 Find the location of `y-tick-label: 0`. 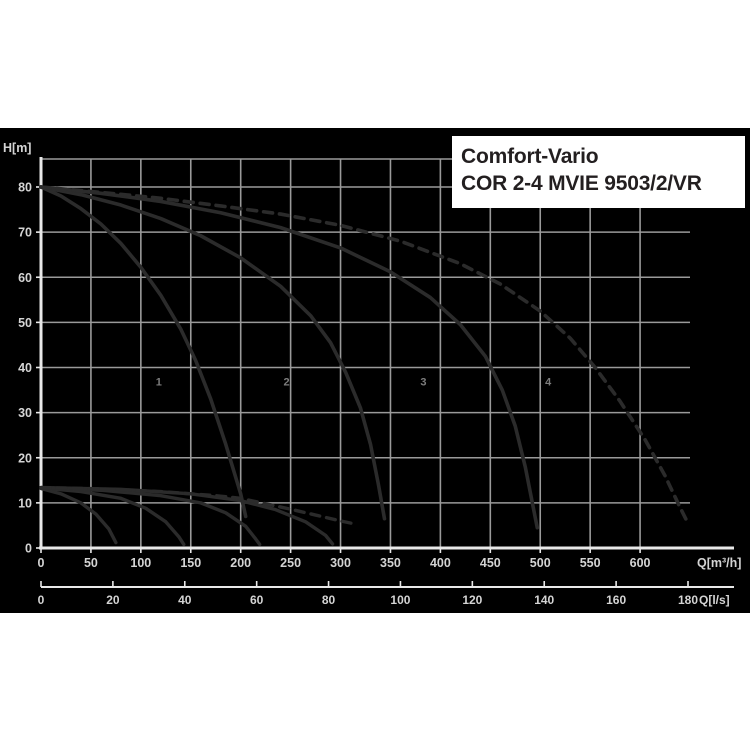

y-tick-label: 0 is located at coordinates (28, 549).